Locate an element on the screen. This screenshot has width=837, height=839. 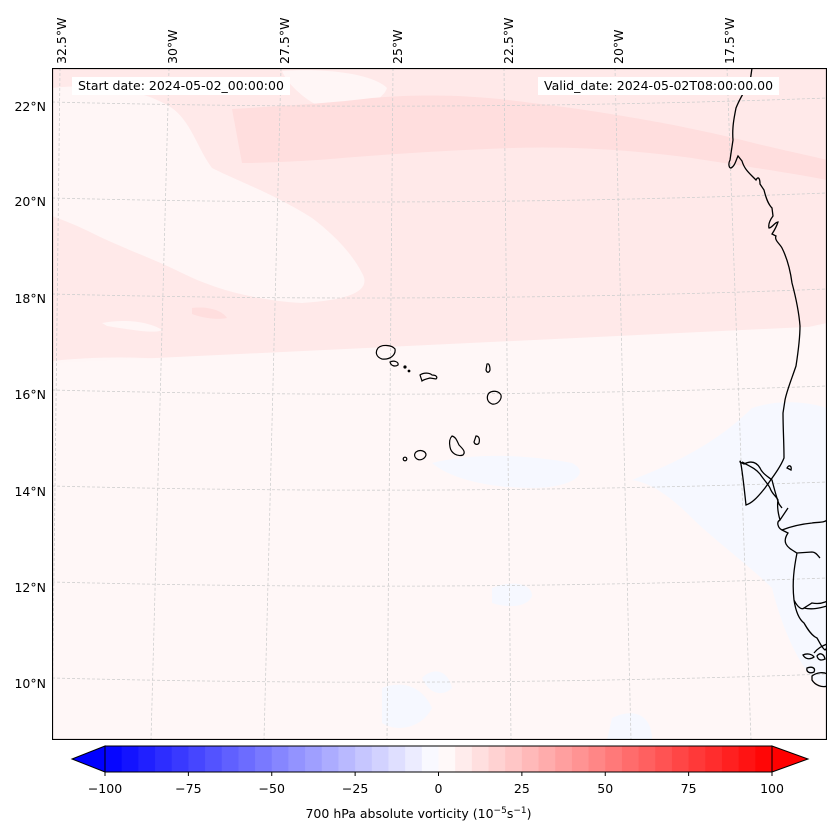
coastline-senegal-gambia is located at coordinates (784, 556).